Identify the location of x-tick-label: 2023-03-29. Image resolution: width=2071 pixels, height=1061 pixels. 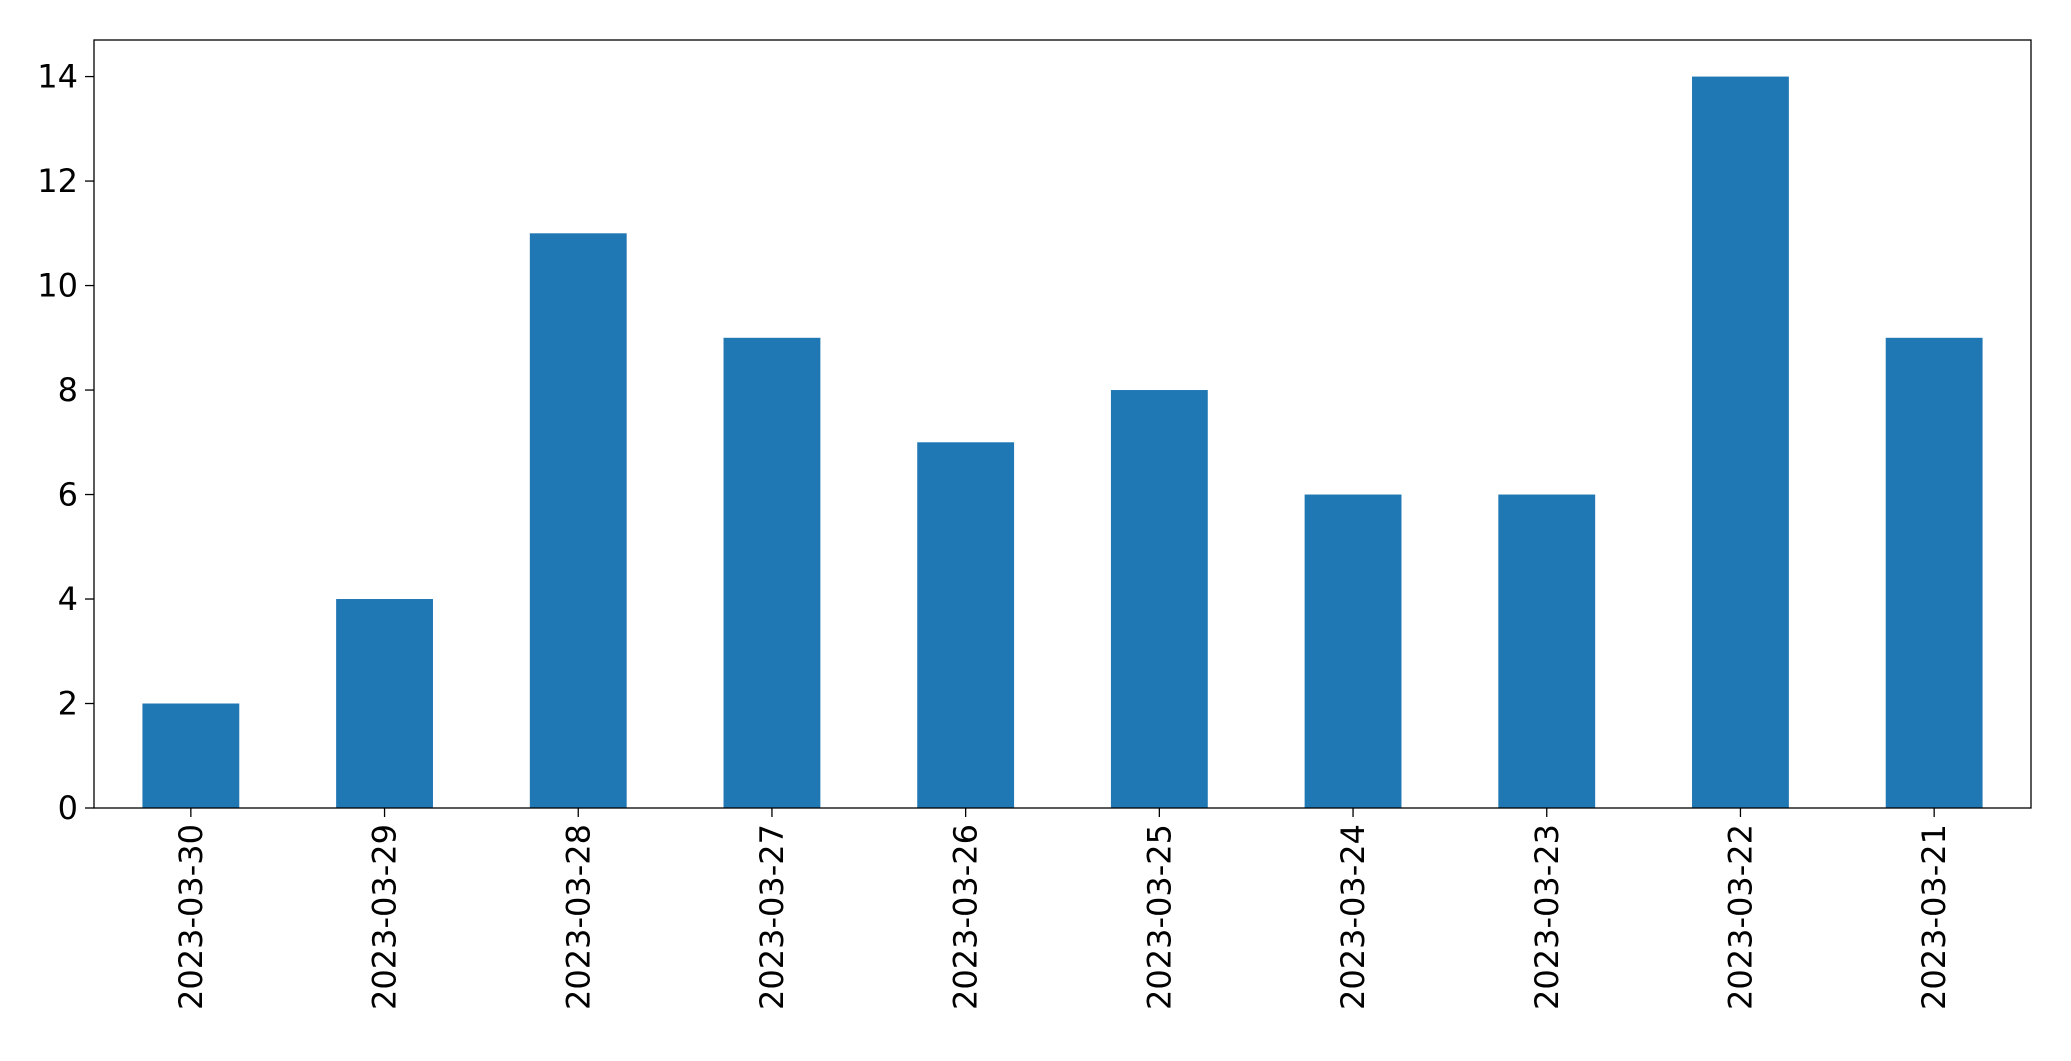
(385, 917).